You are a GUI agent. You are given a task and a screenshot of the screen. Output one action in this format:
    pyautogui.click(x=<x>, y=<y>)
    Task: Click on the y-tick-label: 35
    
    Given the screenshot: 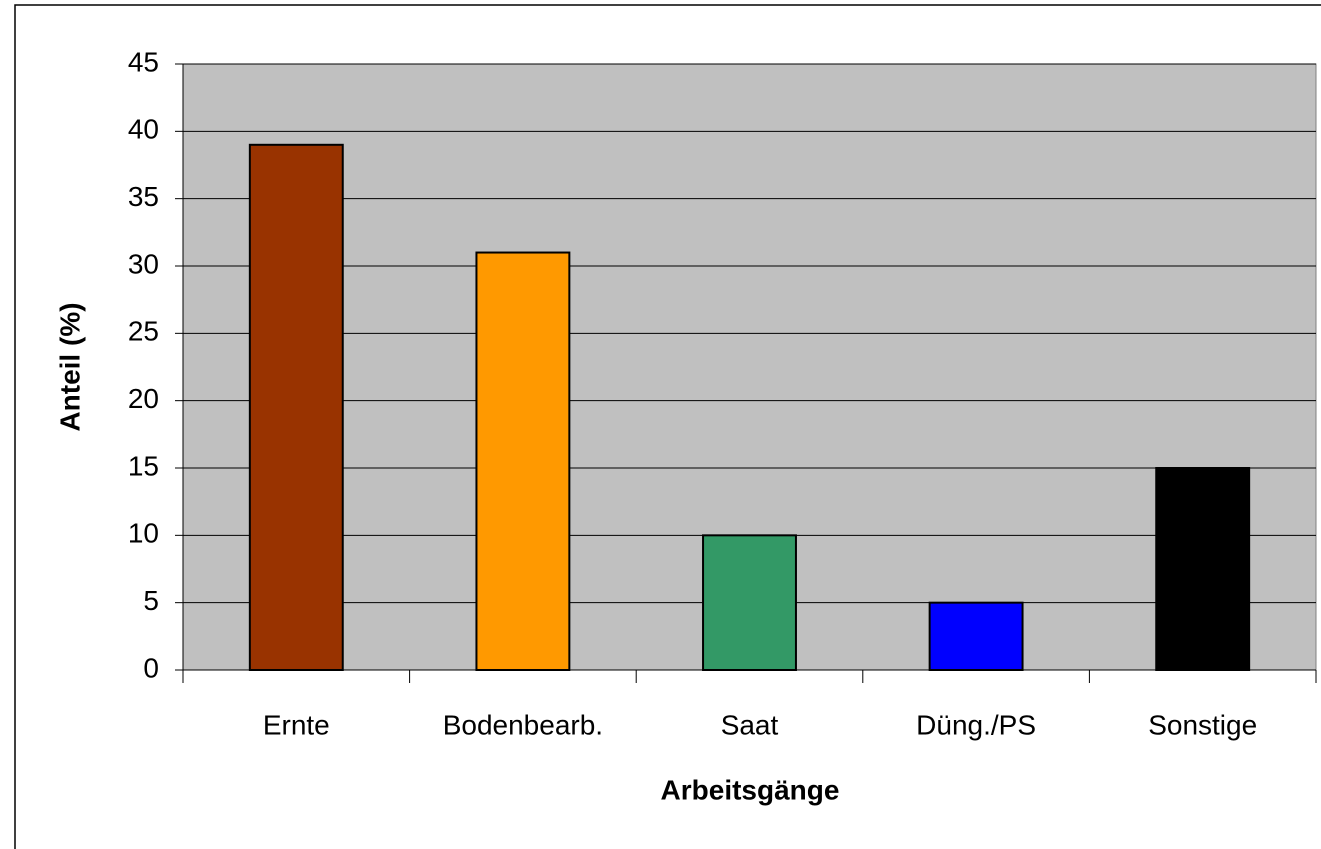 What is the action you would take?
    pyautogui.click(x=143, y=196)
    